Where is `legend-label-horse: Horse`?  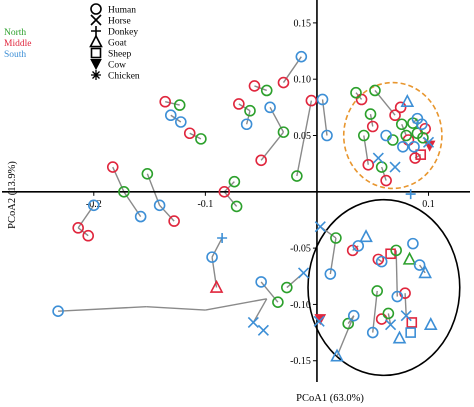 legend-label-horse: Horse is located at coordinates (119, 22).